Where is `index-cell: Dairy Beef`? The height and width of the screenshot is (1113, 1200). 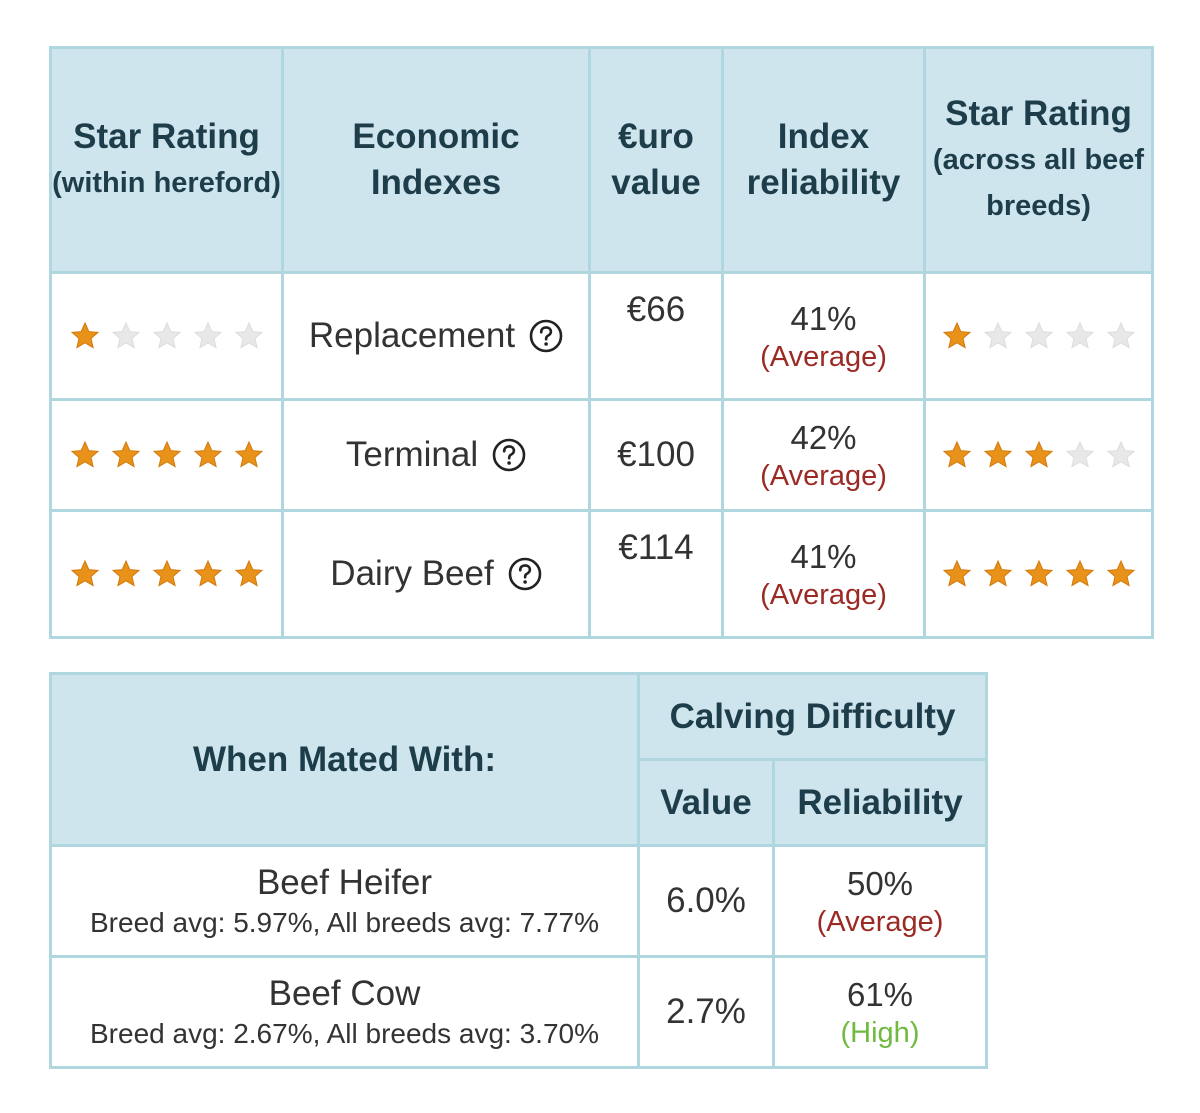 index-cell: Dairy Beef is located at coordinates (436, 574).